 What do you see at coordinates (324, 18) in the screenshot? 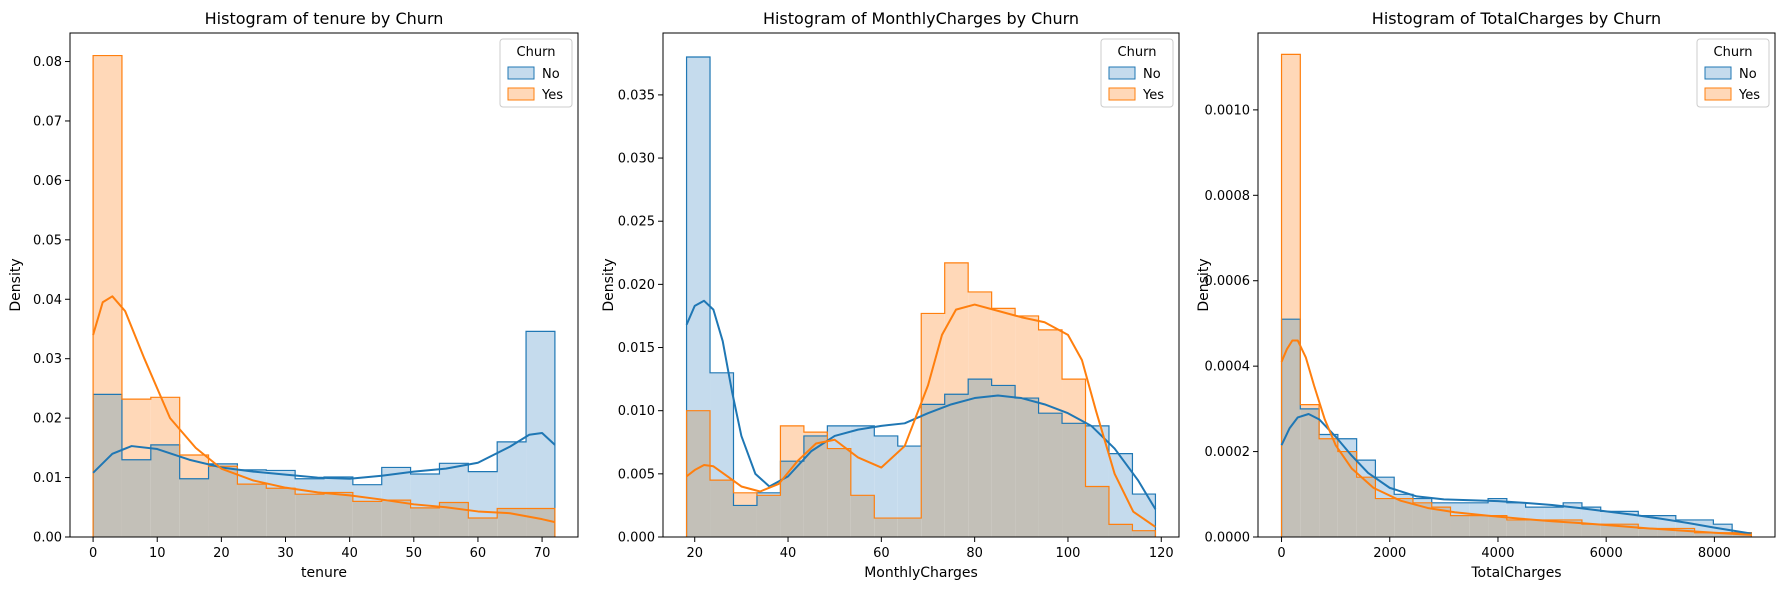
I see `chart-title: Histogram of tenure by Churn` at bounding box center [324, 18].